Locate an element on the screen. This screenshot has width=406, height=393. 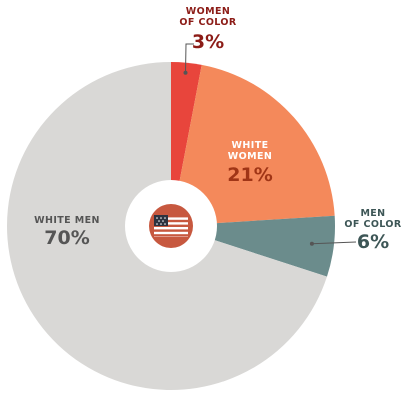
leader-men-of-color-dot is located at coordinates (311, 243).